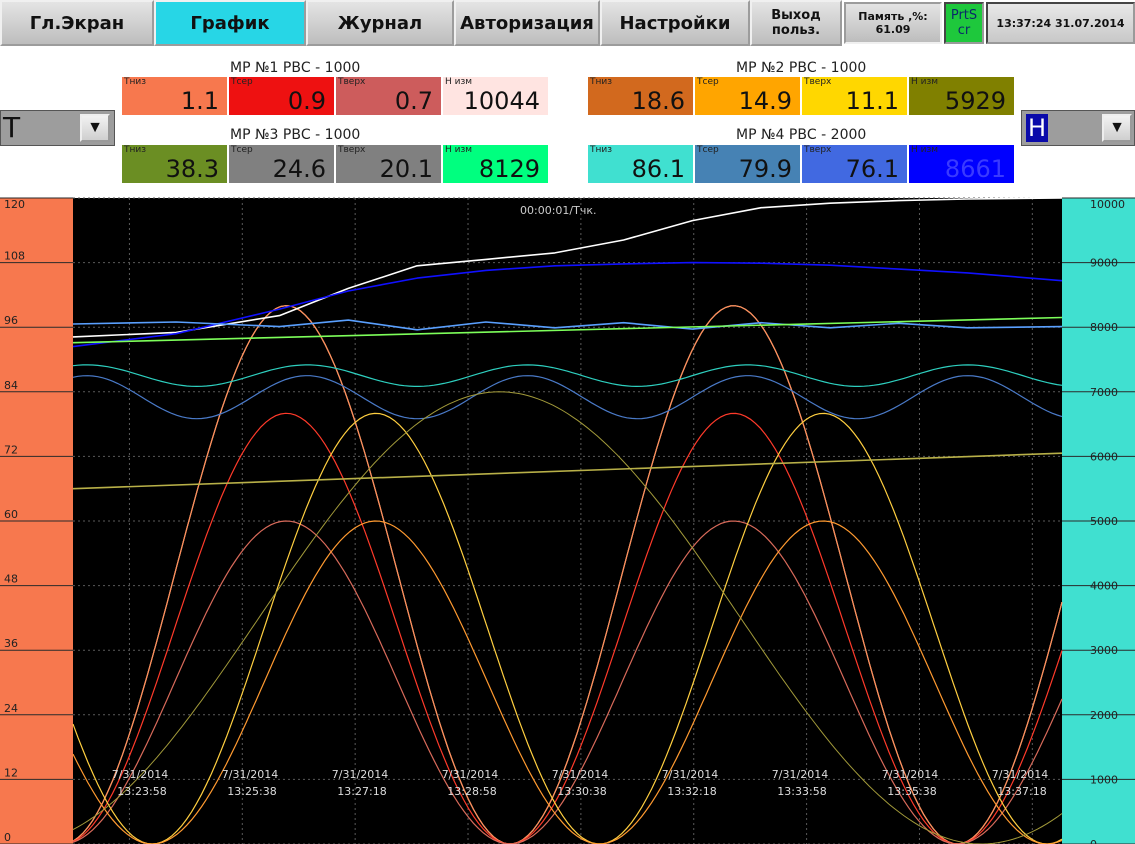 The image size is (1135, 844). I want to click on value-cell: Тниз 86.1, so click(640, 164).